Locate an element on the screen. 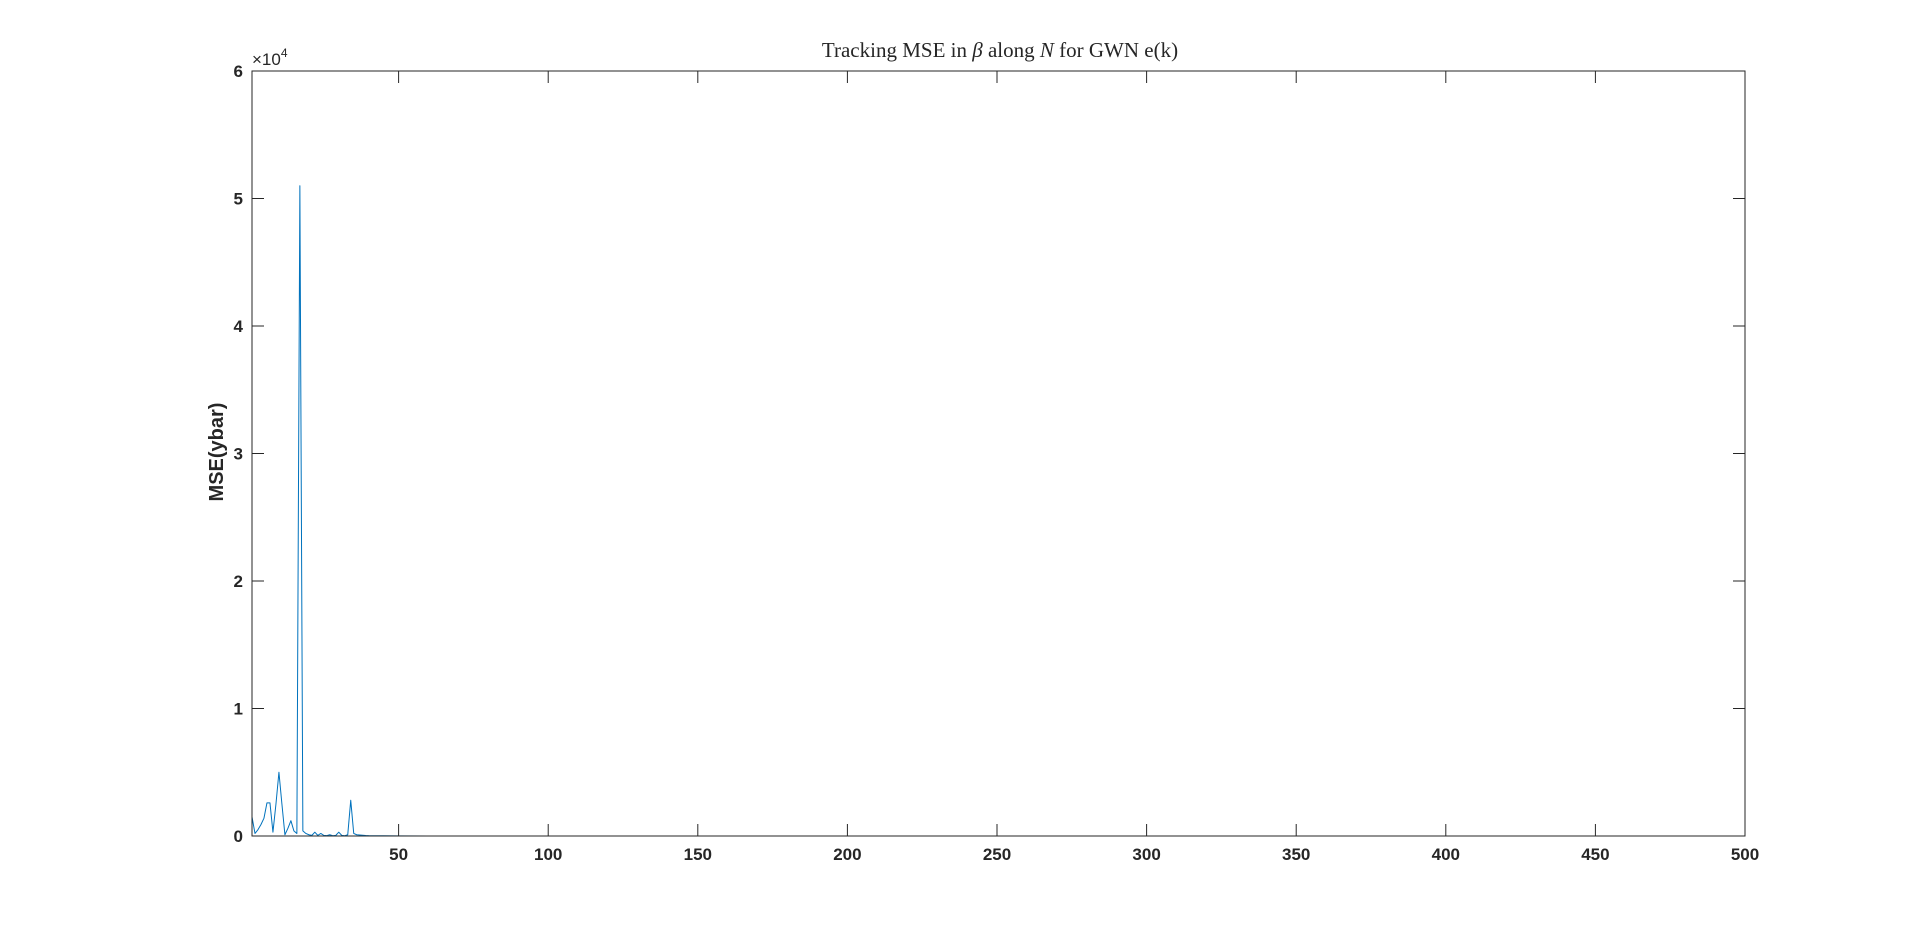 This screenshot has height=936, width=1920. x-tick-label-400: 400 is located at coordinates (1446, 854).